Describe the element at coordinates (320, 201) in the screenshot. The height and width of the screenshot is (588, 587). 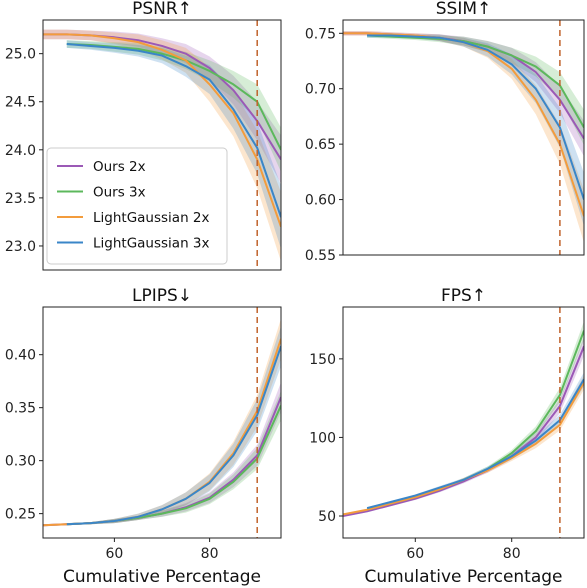
I see `y-tick-label: 0.60` at that location.